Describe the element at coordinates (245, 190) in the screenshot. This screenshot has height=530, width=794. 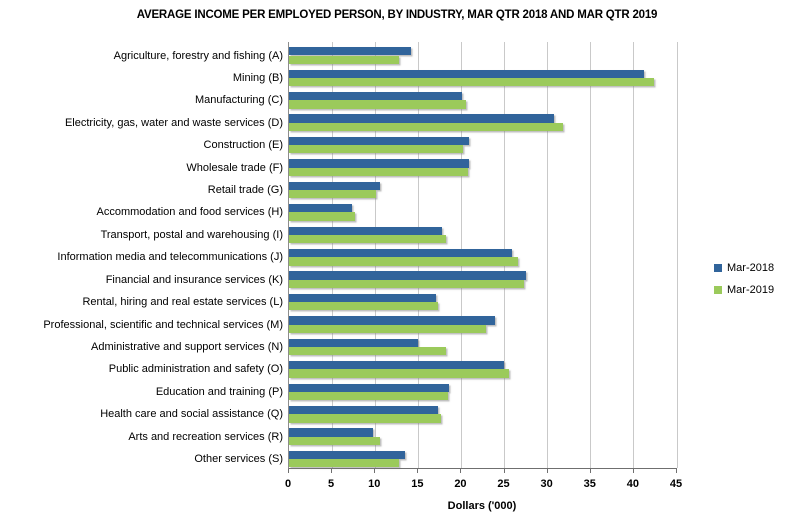
I see `category-label: Retail trade (G)` at that location.